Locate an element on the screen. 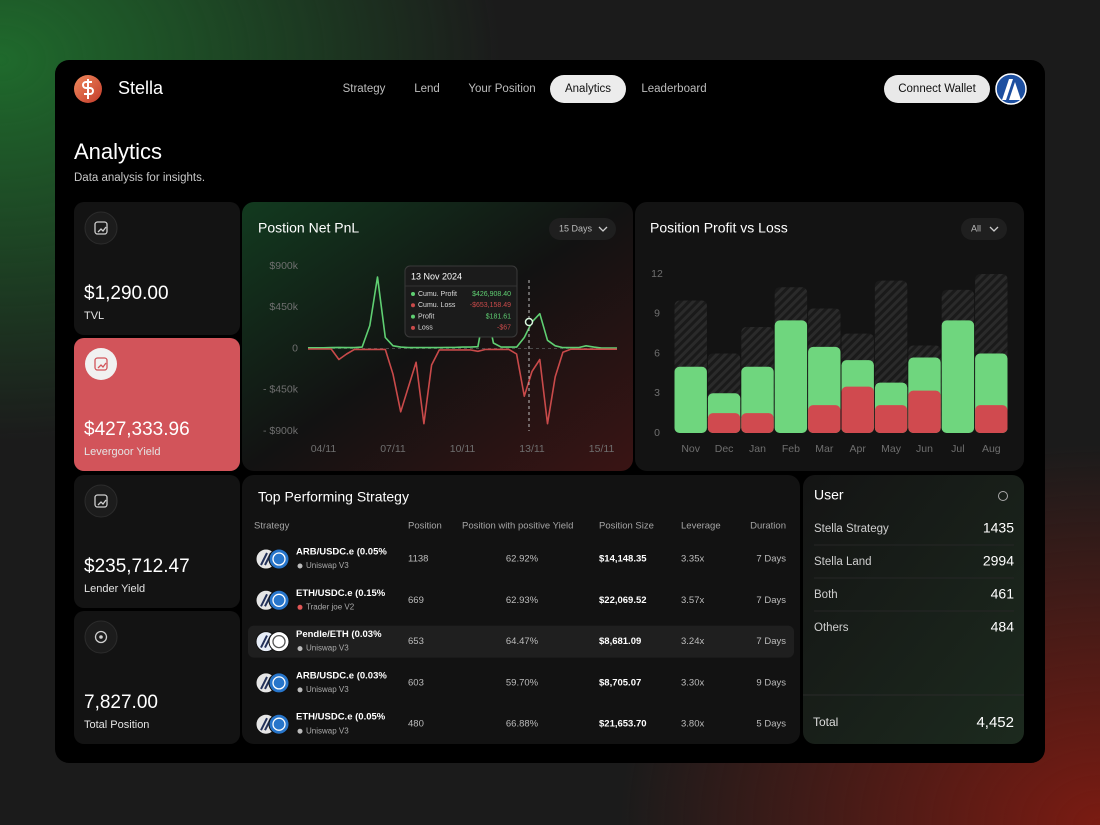 Image resolution: width=1100 pixels, height=825 pixels. cell: 62.92% is located at coordinates (522, 559).